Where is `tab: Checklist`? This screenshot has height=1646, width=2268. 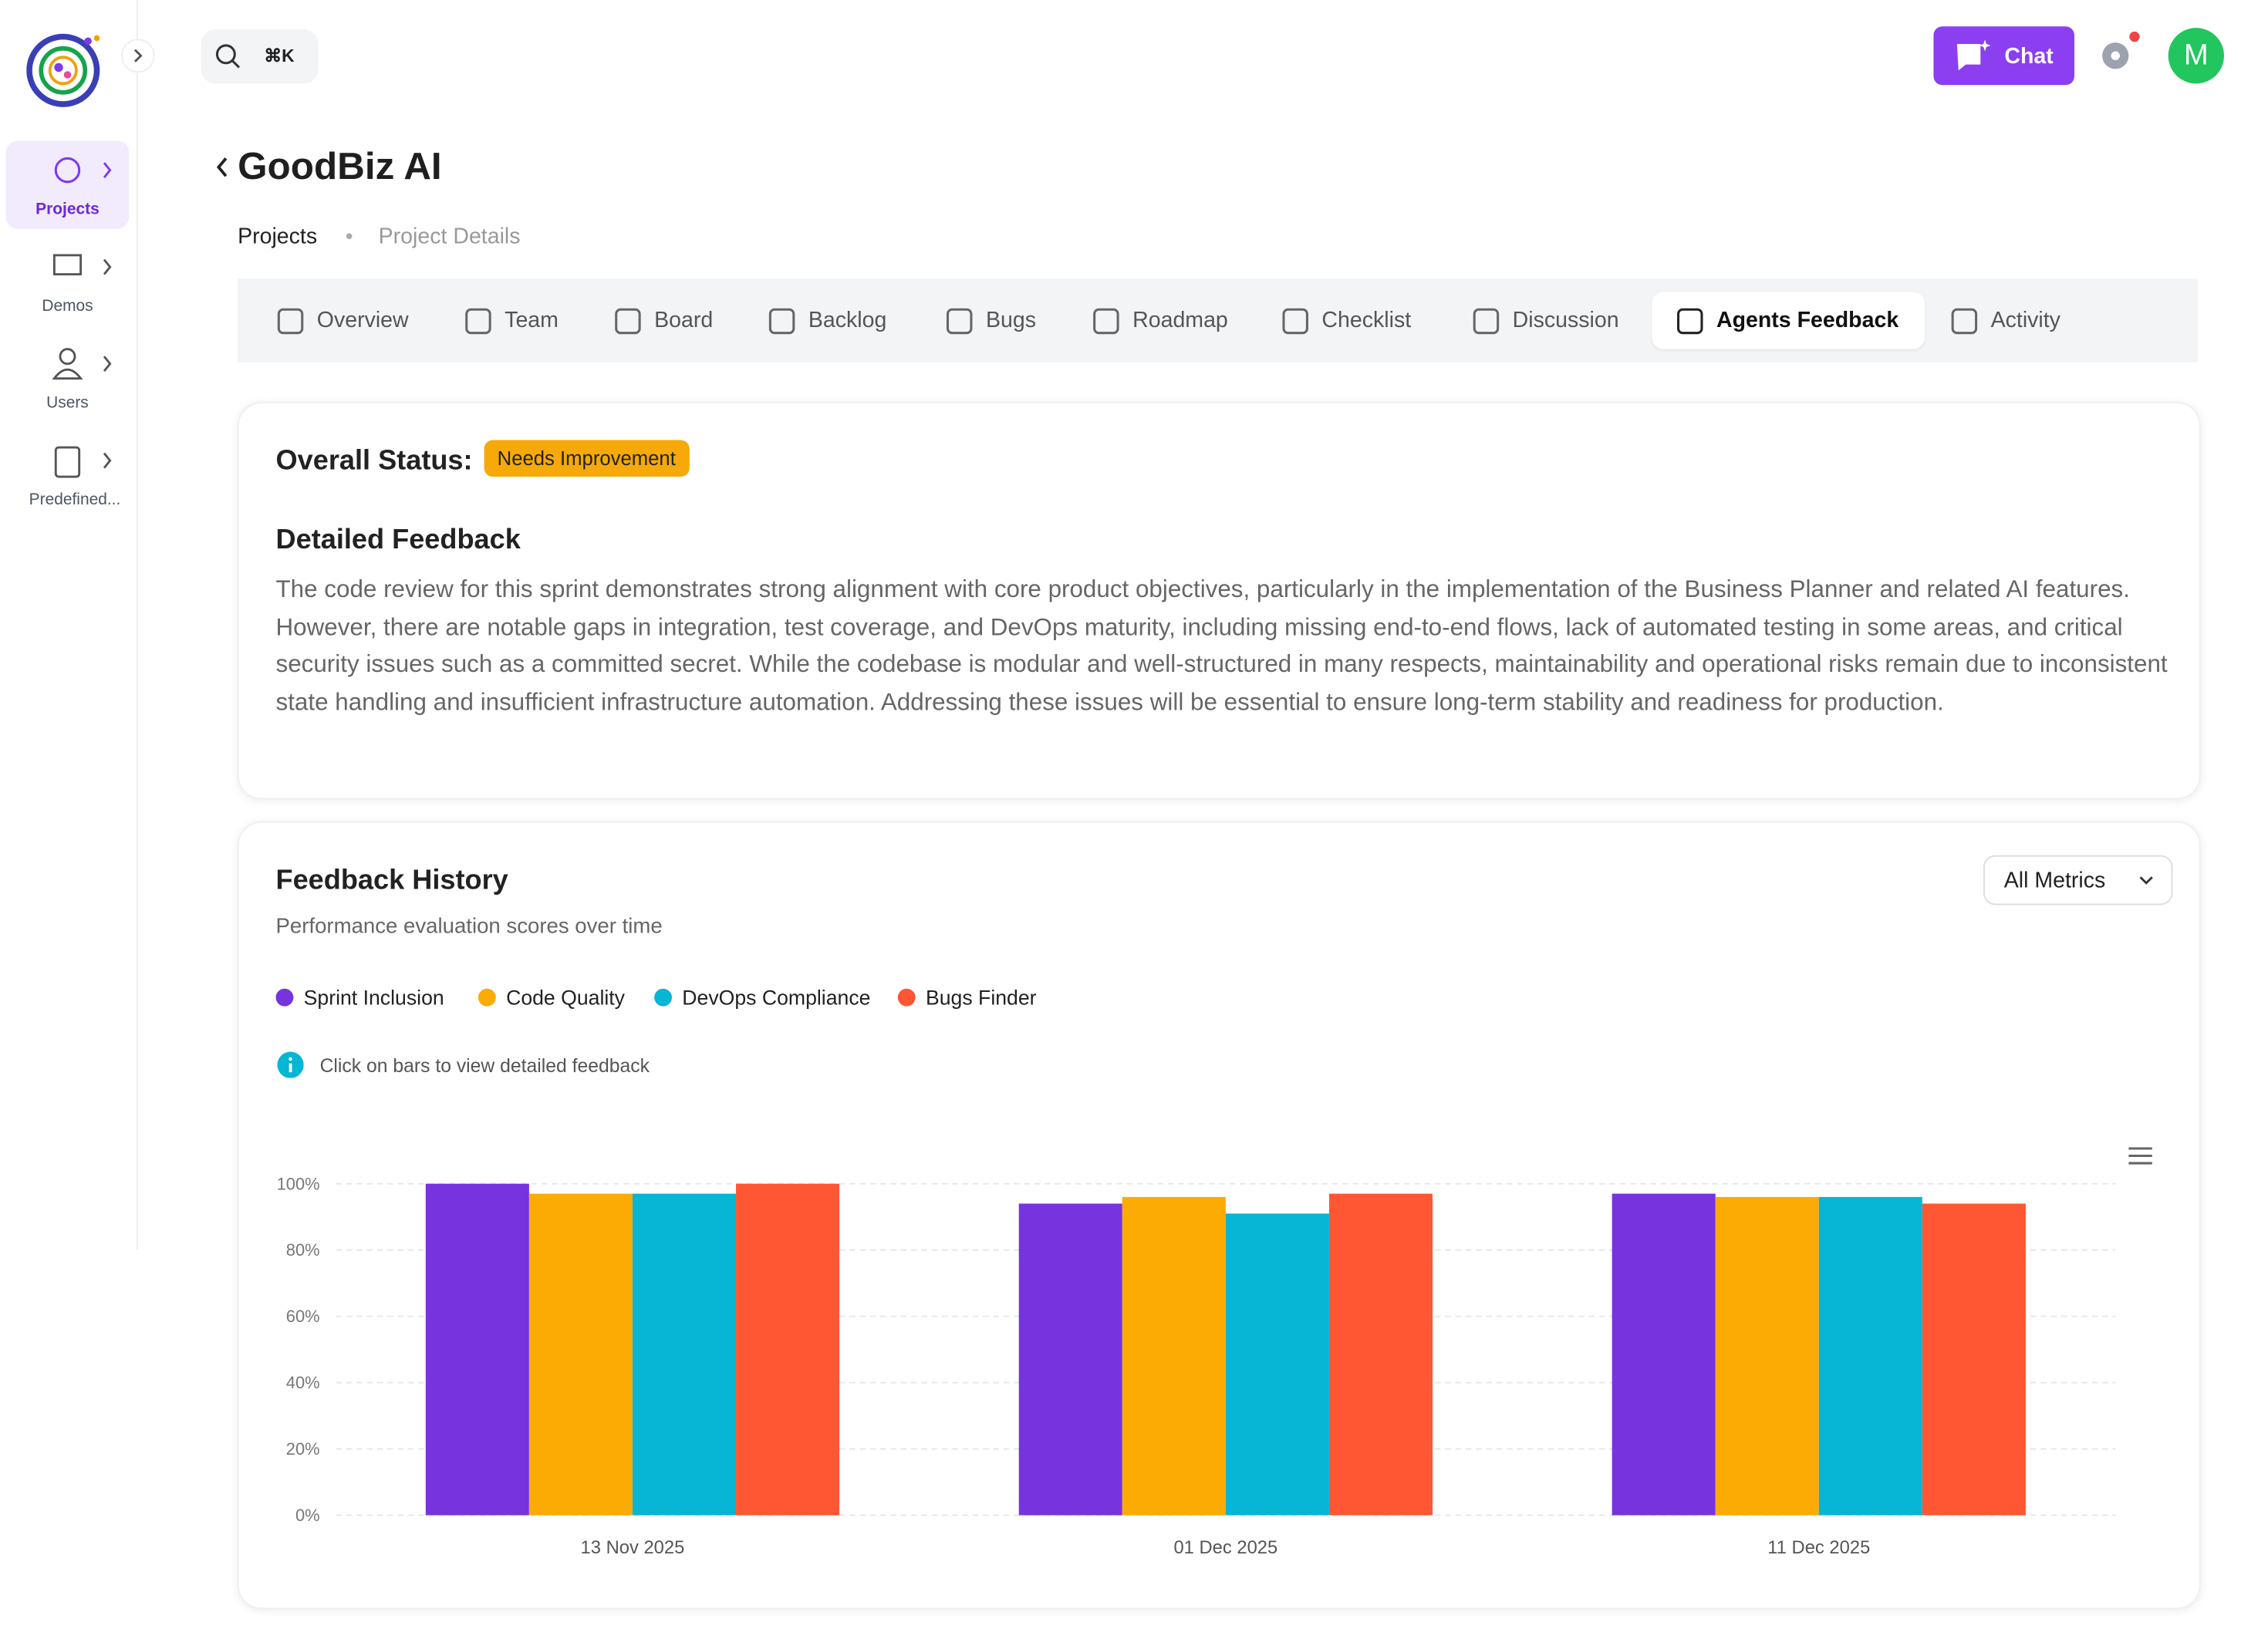
tab: Checklist is located at coordinates (1346, 320).